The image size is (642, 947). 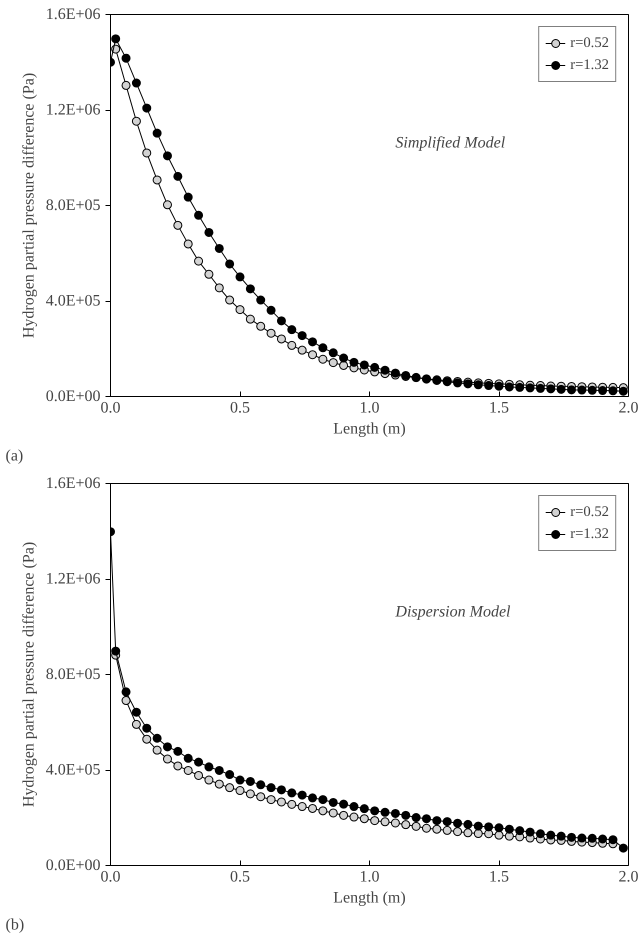 I want to click on text: (b), so click(x=15, y=925).